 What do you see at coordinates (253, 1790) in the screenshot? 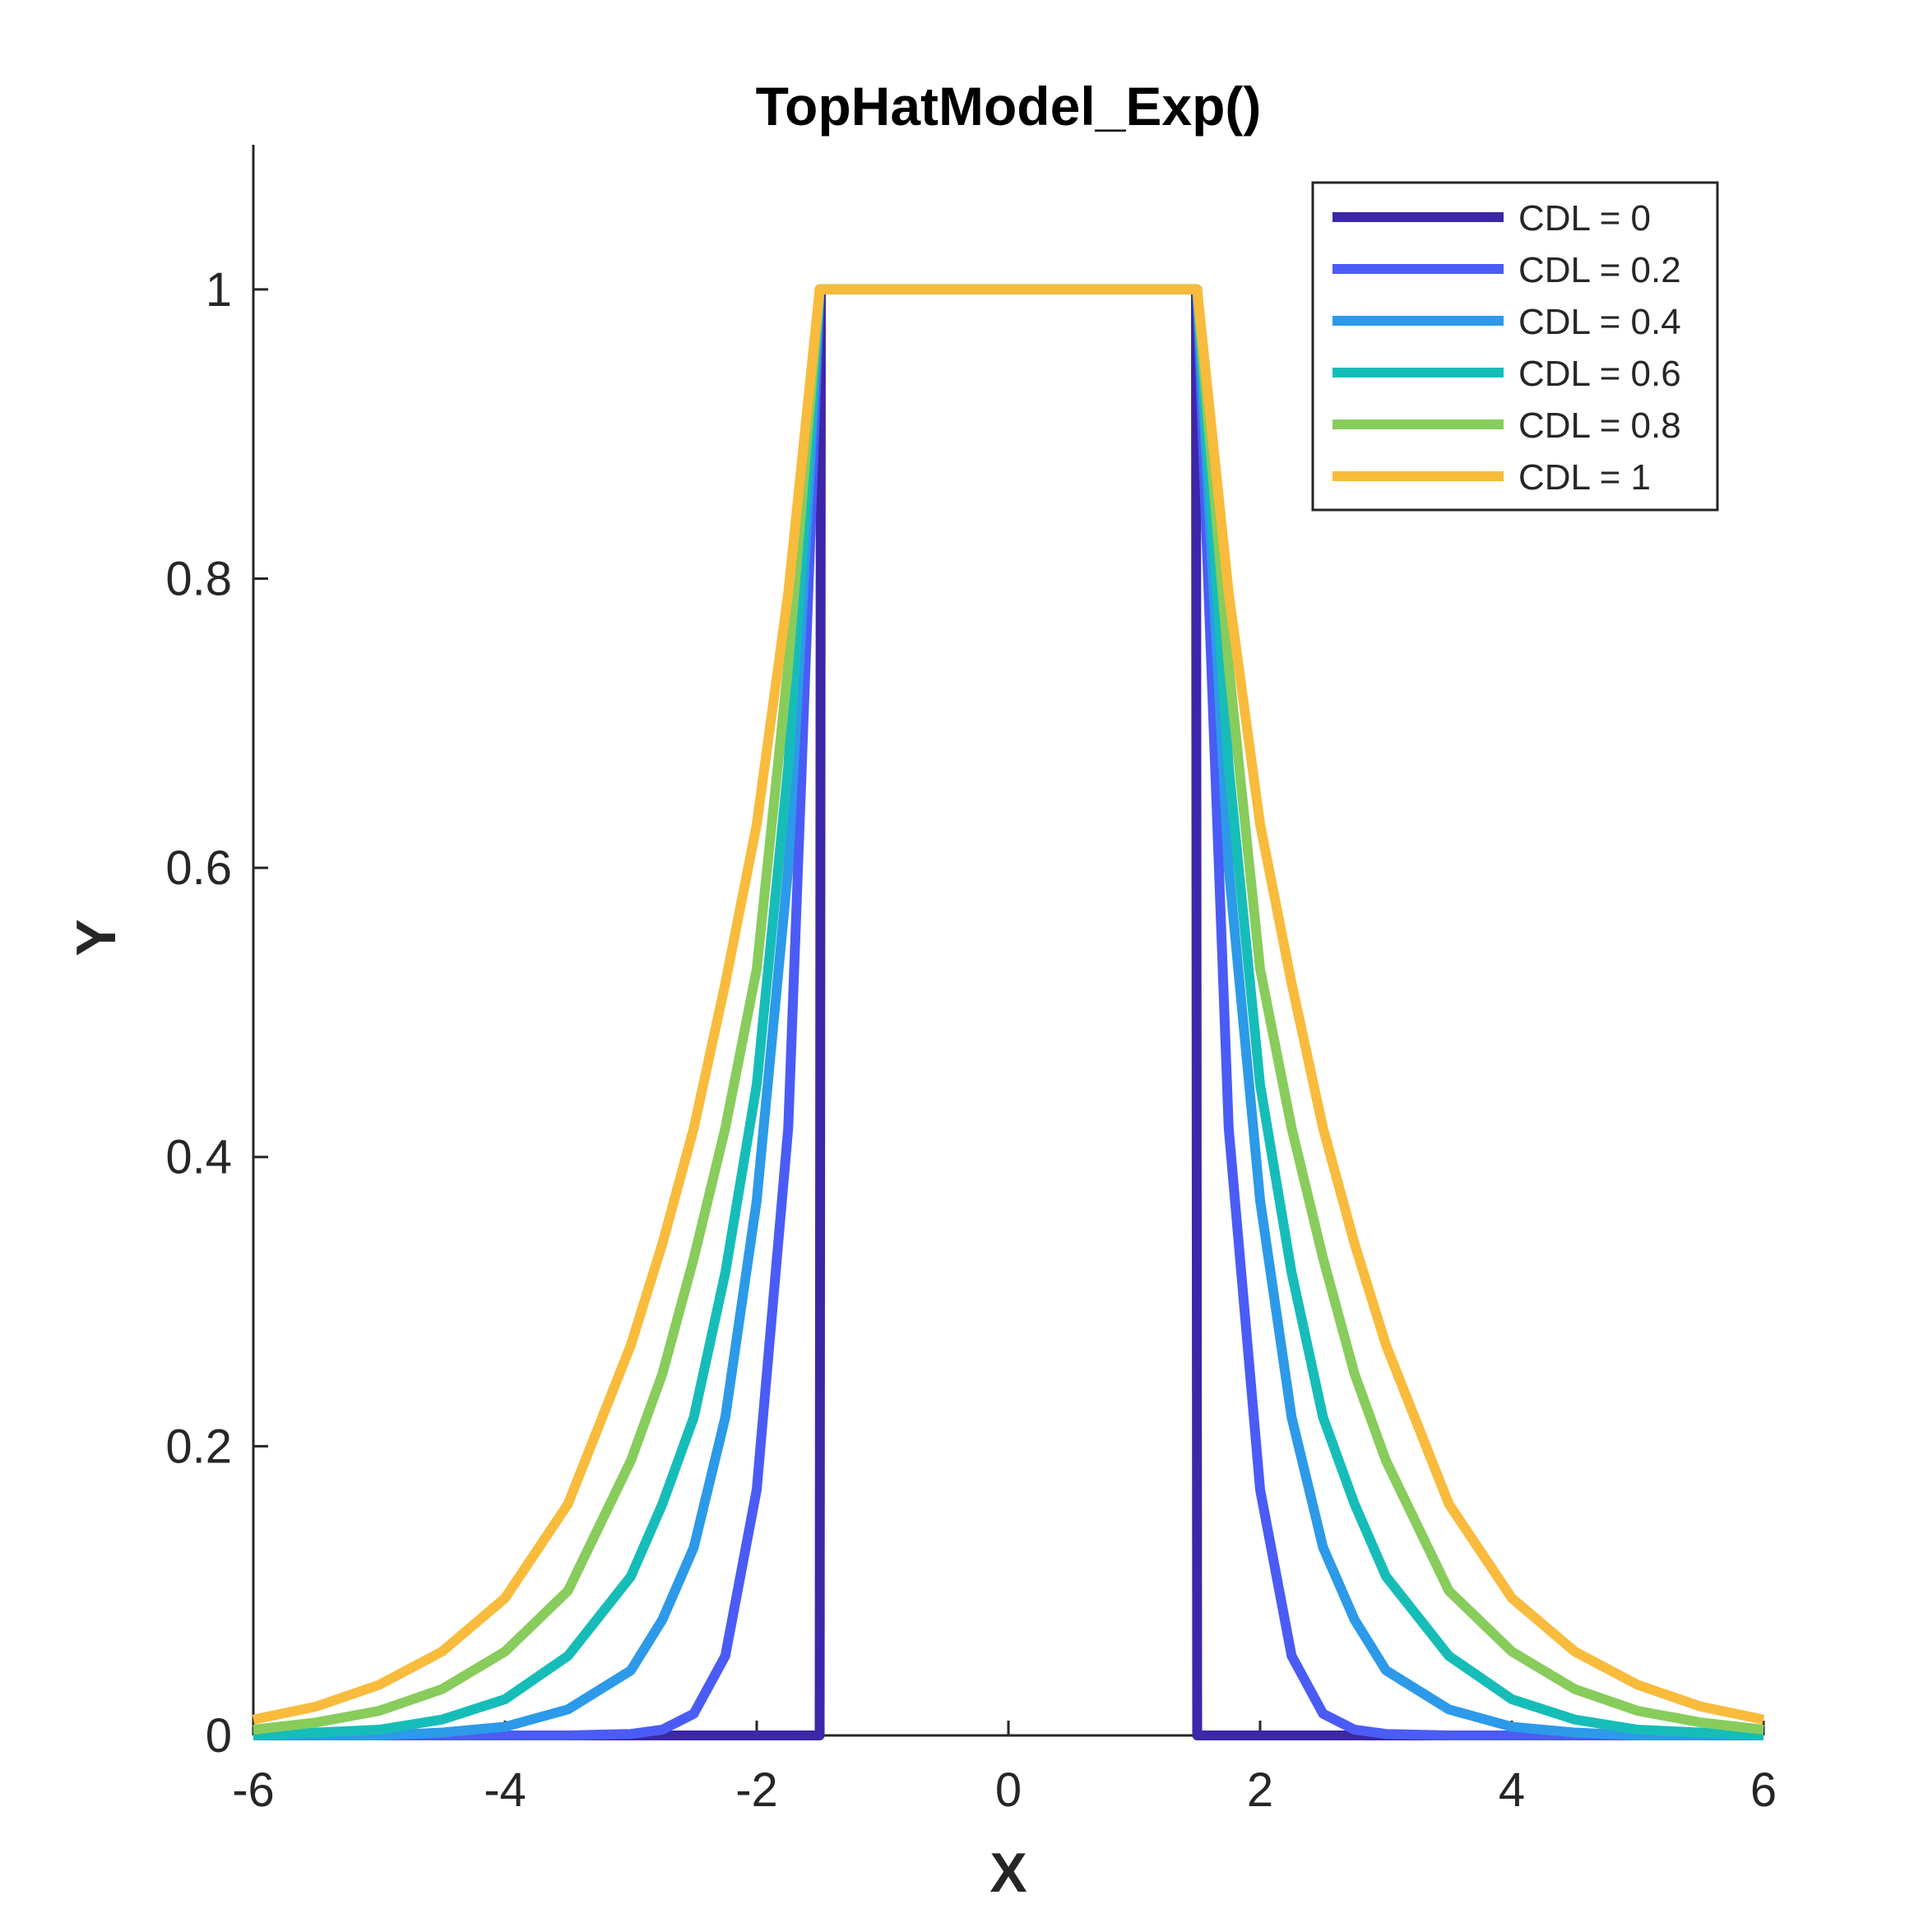
I see `x-tick-label: -6` at bounding box center [253, 1790].